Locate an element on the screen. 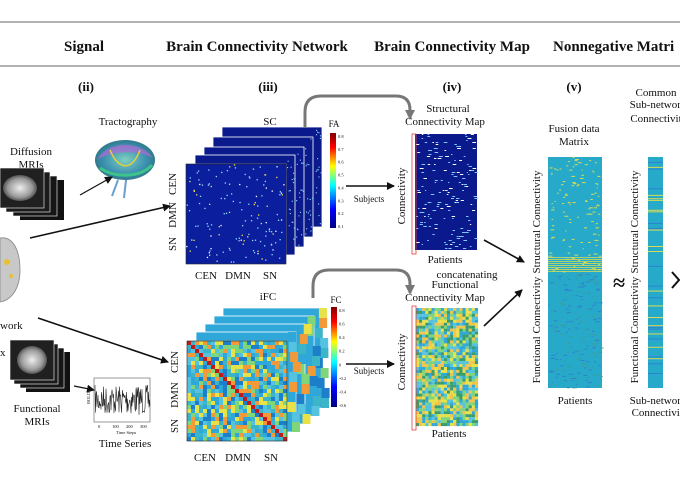  tractography-image is located at coordinates (125, 169).